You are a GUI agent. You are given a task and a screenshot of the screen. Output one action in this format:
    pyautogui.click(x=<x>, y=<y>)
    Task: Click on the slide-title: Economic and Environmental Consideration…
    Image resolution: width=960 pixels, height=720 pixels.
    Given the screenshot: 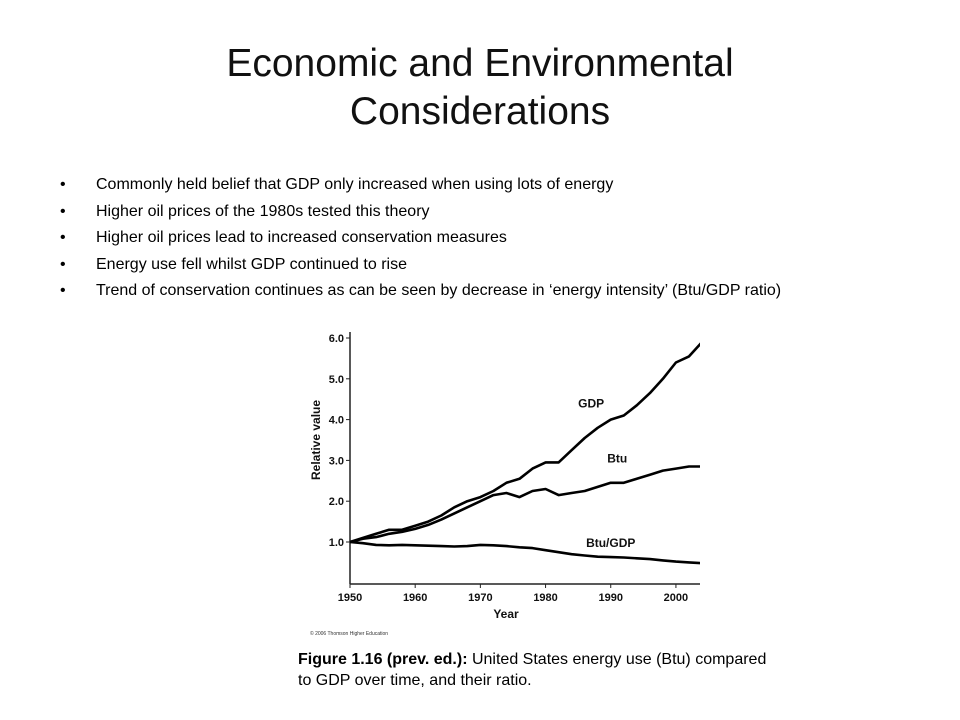 What is the action you would take?
    pyautogui.click(x=480, y=88)
    